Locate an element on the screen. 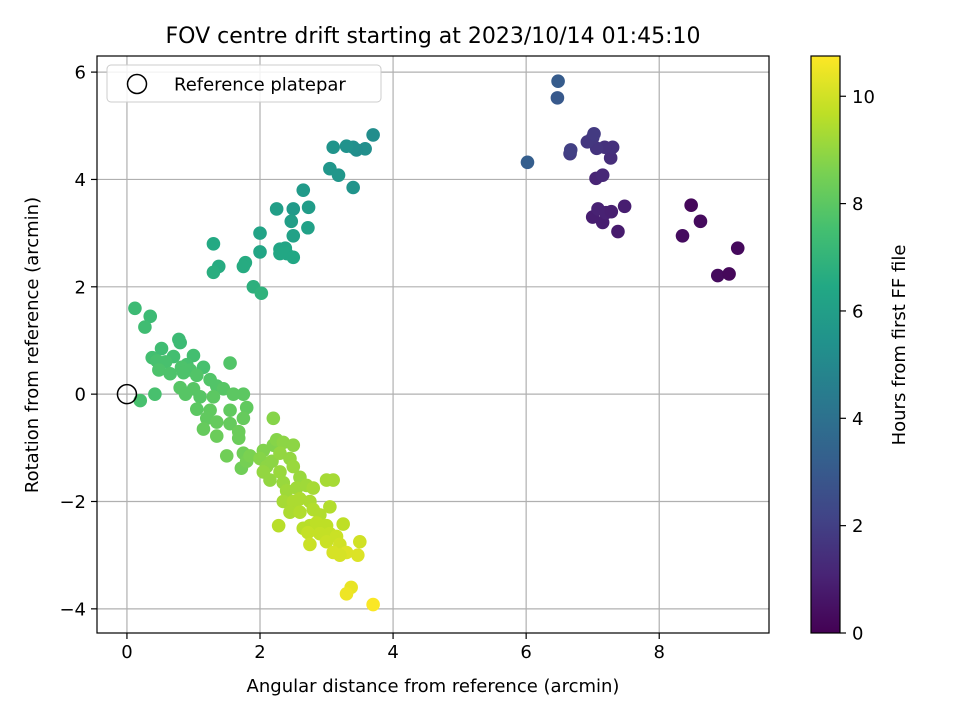  colorbar-tick-label: 0 is located at coordinates (857, 634).